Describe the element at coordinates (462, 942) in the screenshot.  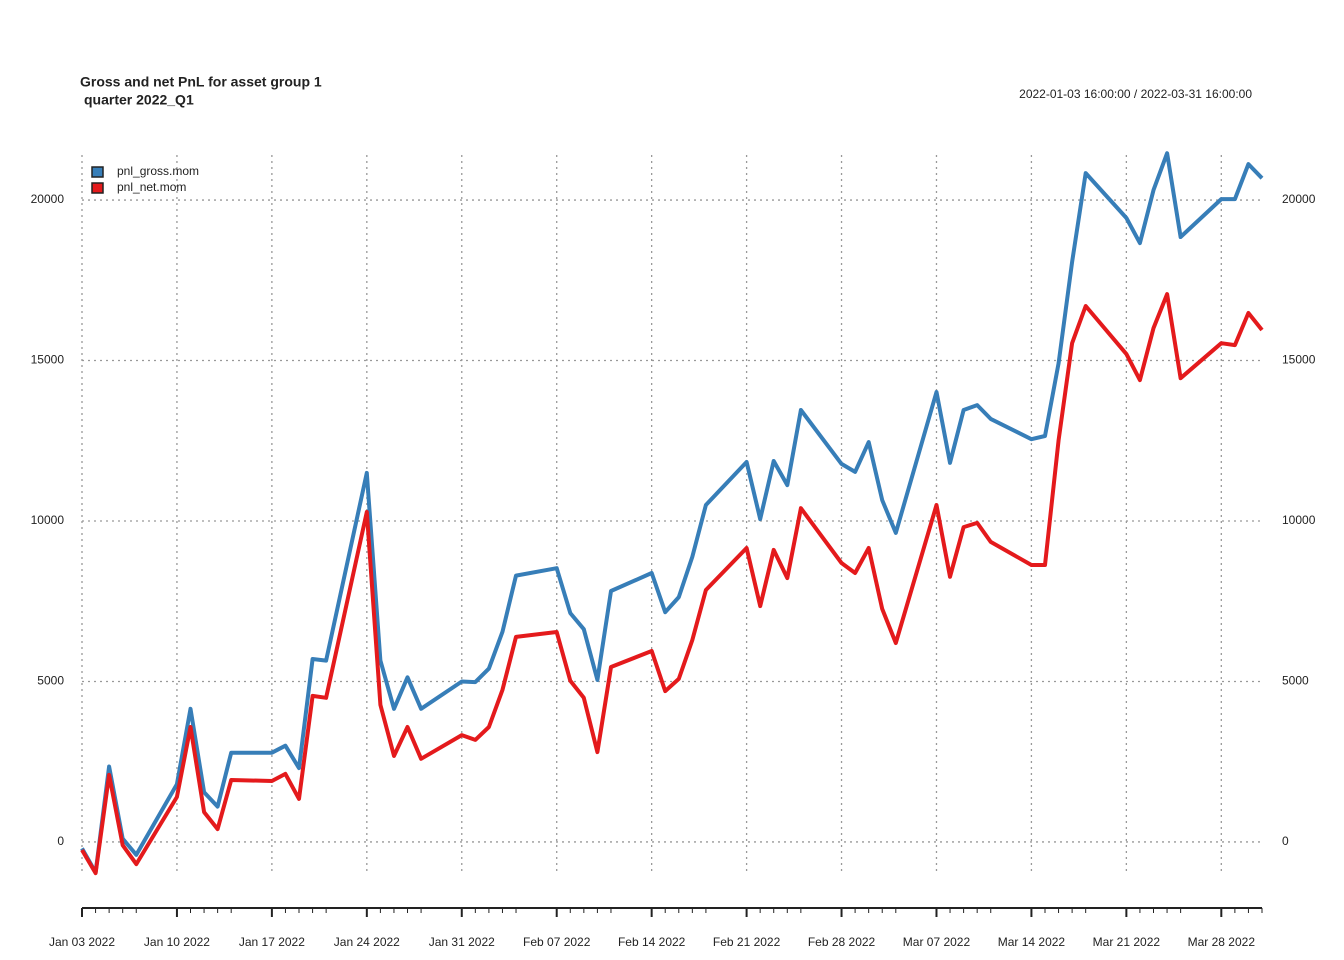
I see `x-tick-label: Jan 31 2022` at that location.